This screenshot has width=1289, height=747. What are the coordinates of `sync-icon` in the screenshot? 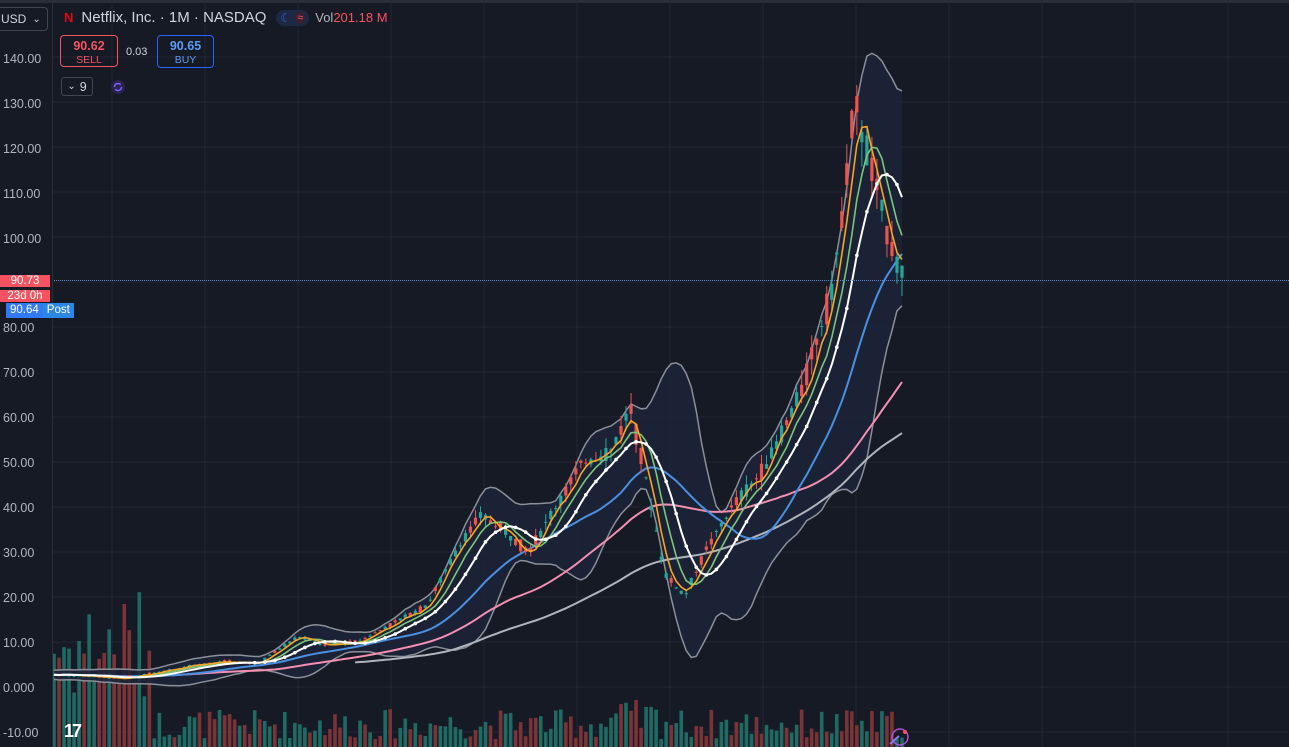 It's located at (118, 87).